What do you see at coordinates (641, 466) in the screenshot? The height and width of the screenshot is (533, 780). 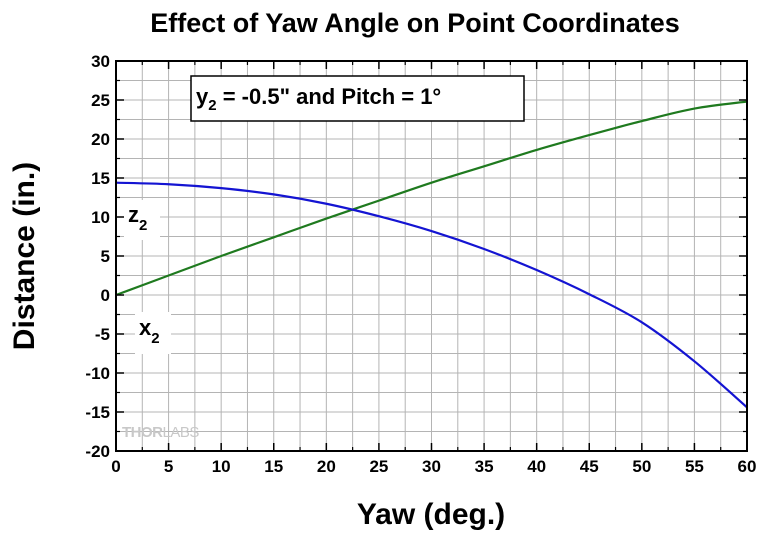 I see `x-tick-label: 50` at bounding box center [641, 466].